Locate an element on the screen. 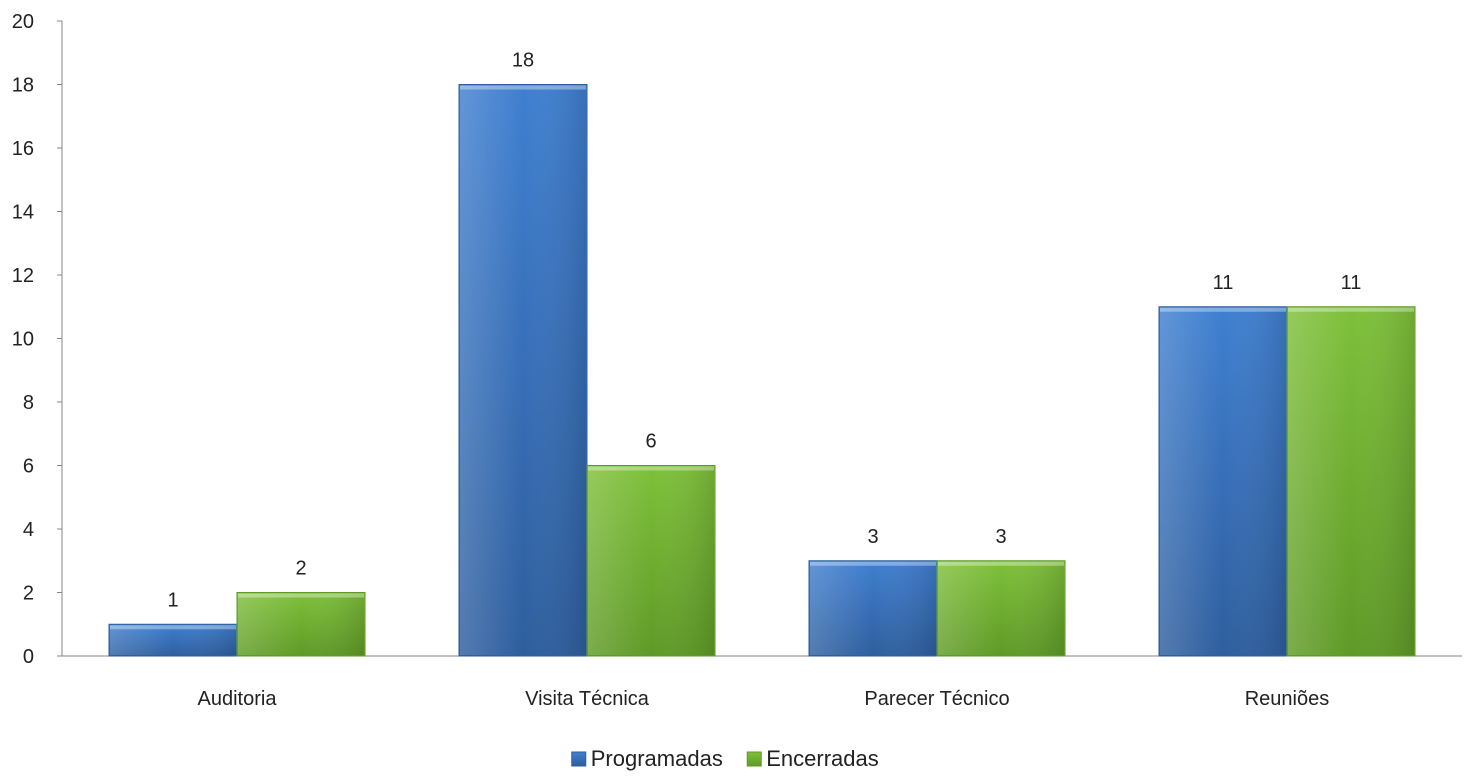 Image resolution: width=1464 pixels, height=779 pixels. data-label: 2 is located at coordinates (300, 569).